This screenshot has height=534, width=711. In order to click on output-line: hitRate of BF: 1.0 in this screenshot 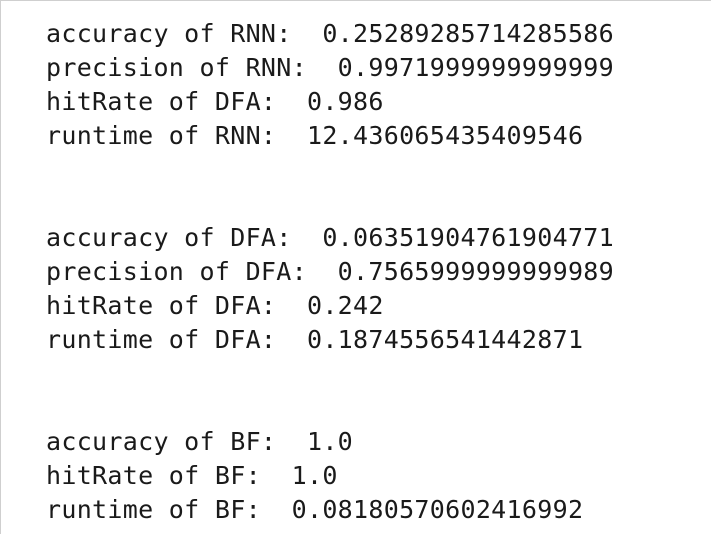, I will do `click(192, 475)`.